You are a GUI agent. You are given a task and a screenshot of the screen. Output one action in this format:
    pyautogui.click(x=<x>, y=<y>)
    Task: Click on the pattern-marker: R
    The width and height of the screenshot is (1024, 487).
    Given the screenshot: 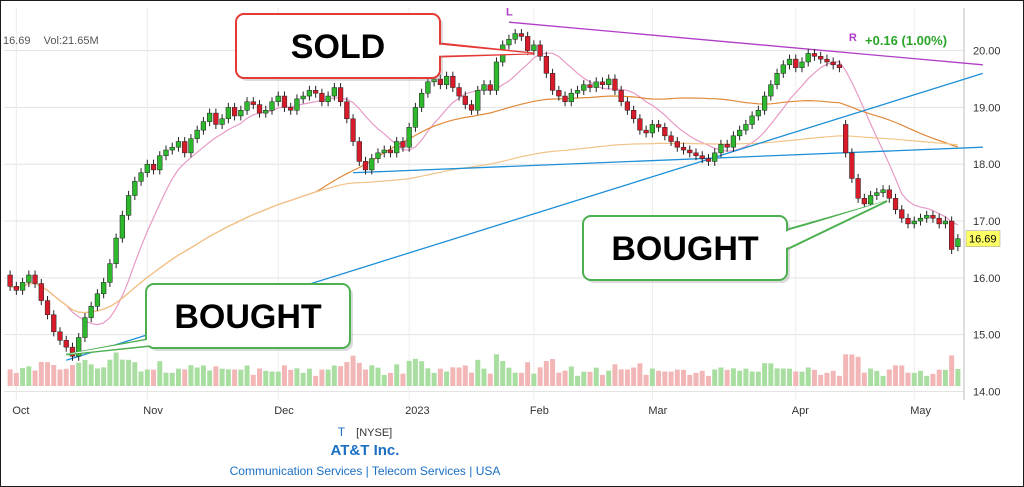 What is the action you would take?
    pyautogui.click(x=853, y=38)
    